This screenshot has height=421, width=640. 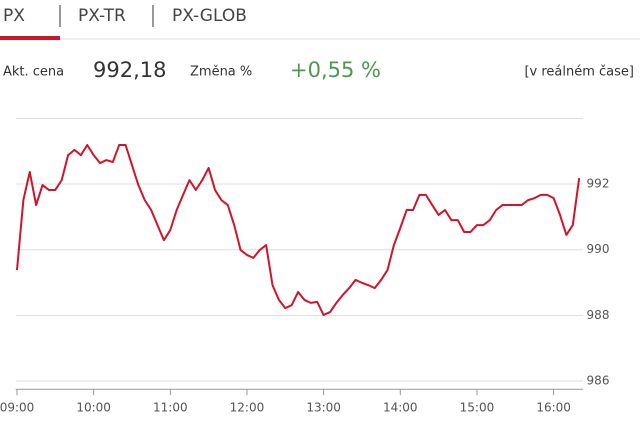 What do you see at coordinates (14, 16) in the screenshot?
I see `tab: PX` at bounding box center [14, 16].